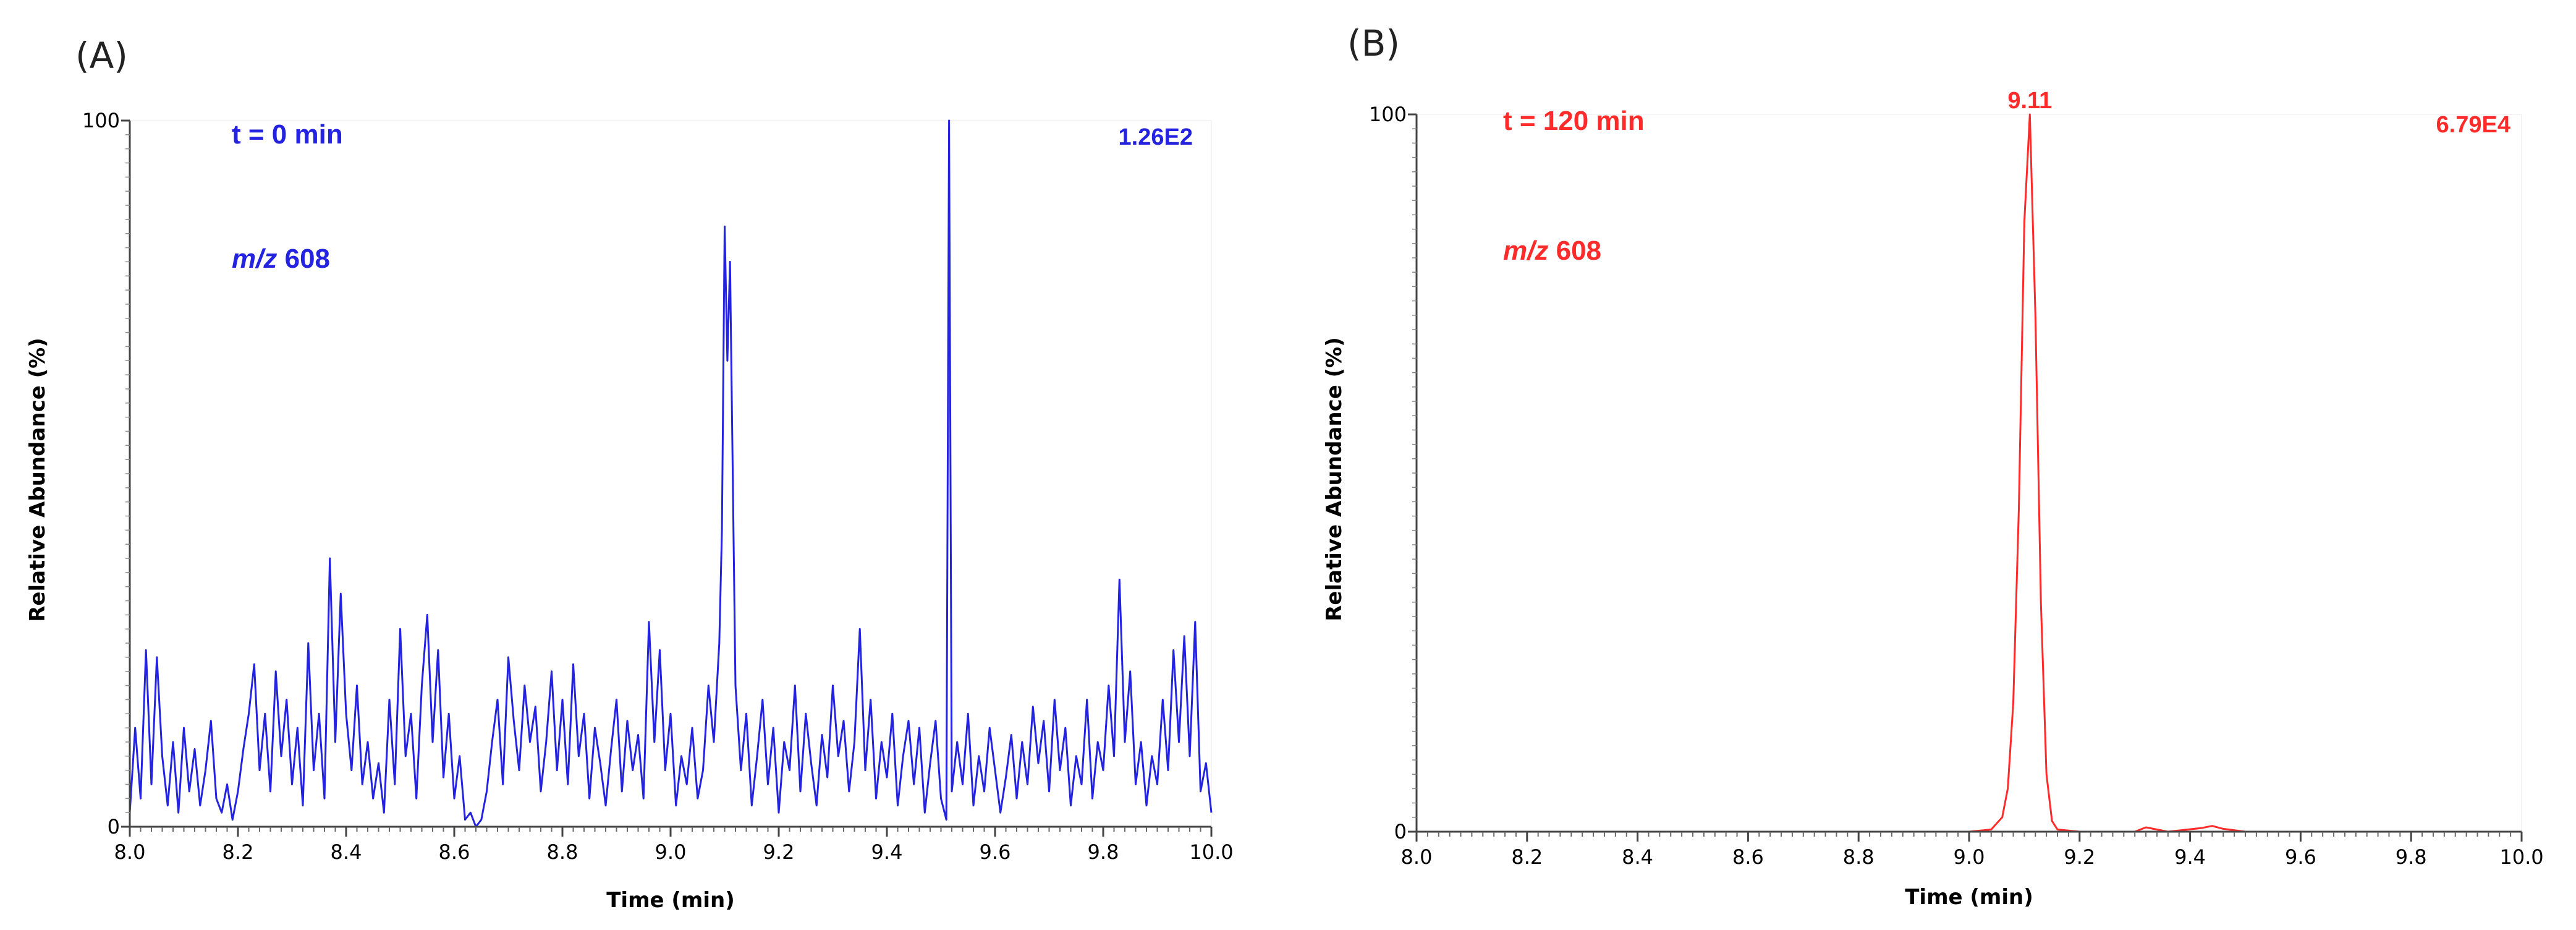  What do you see at coordinates (287, 134) in the screenshot?
I see `panel-a-time-label: t = 0 min` at bounding box center [287, 134].